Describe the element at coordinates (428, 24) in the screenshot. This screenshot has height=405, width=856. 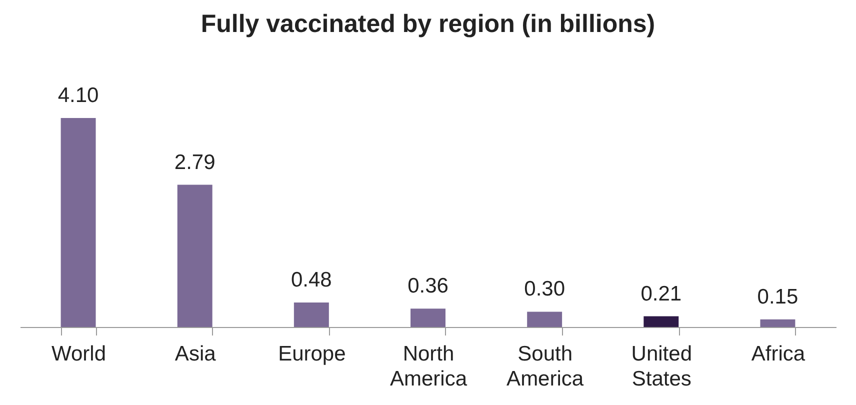
I see `chart-title: Fully vaccinated by region (in billions)` at that location.